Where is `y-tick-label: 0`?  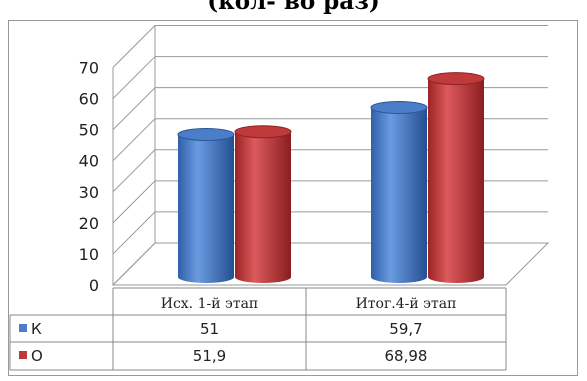 y-tick-label: 0 is located at coordinates (94, 285).